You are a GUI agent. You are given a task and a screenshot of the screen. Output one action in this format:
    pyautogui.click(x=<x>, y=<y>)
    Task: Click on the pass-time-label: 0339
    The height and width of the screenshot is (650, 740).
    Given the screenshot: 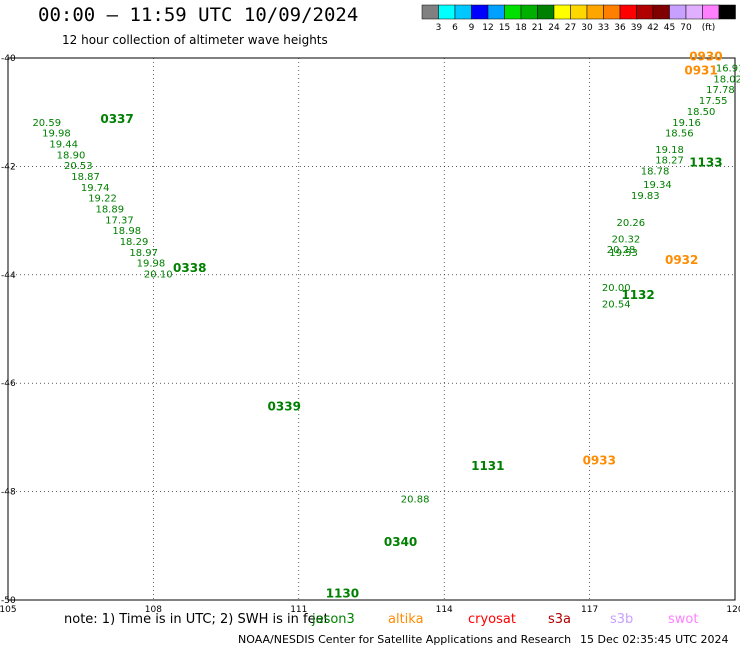 What is the action you would take?
    pyautogui.click(x=284, y=406)
    